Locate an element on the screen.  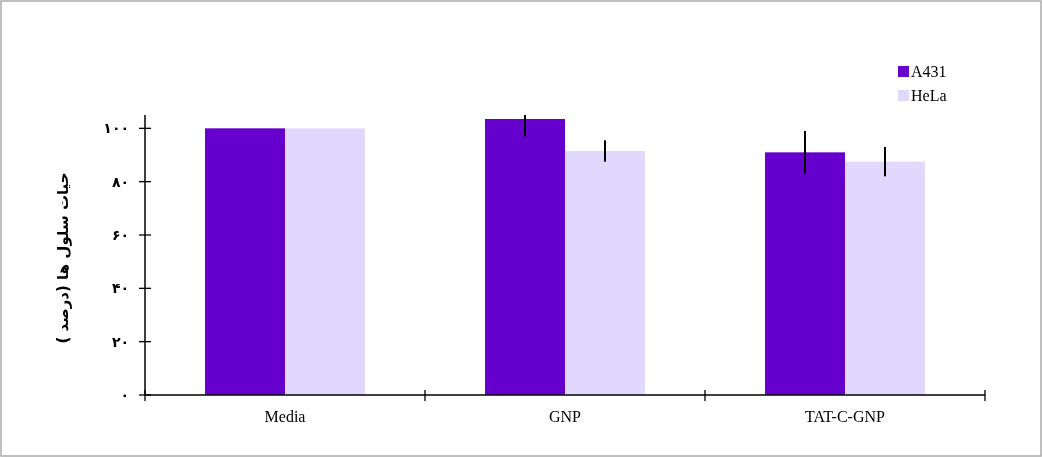
legend-label: A431 is located at coordinates (929, 71).